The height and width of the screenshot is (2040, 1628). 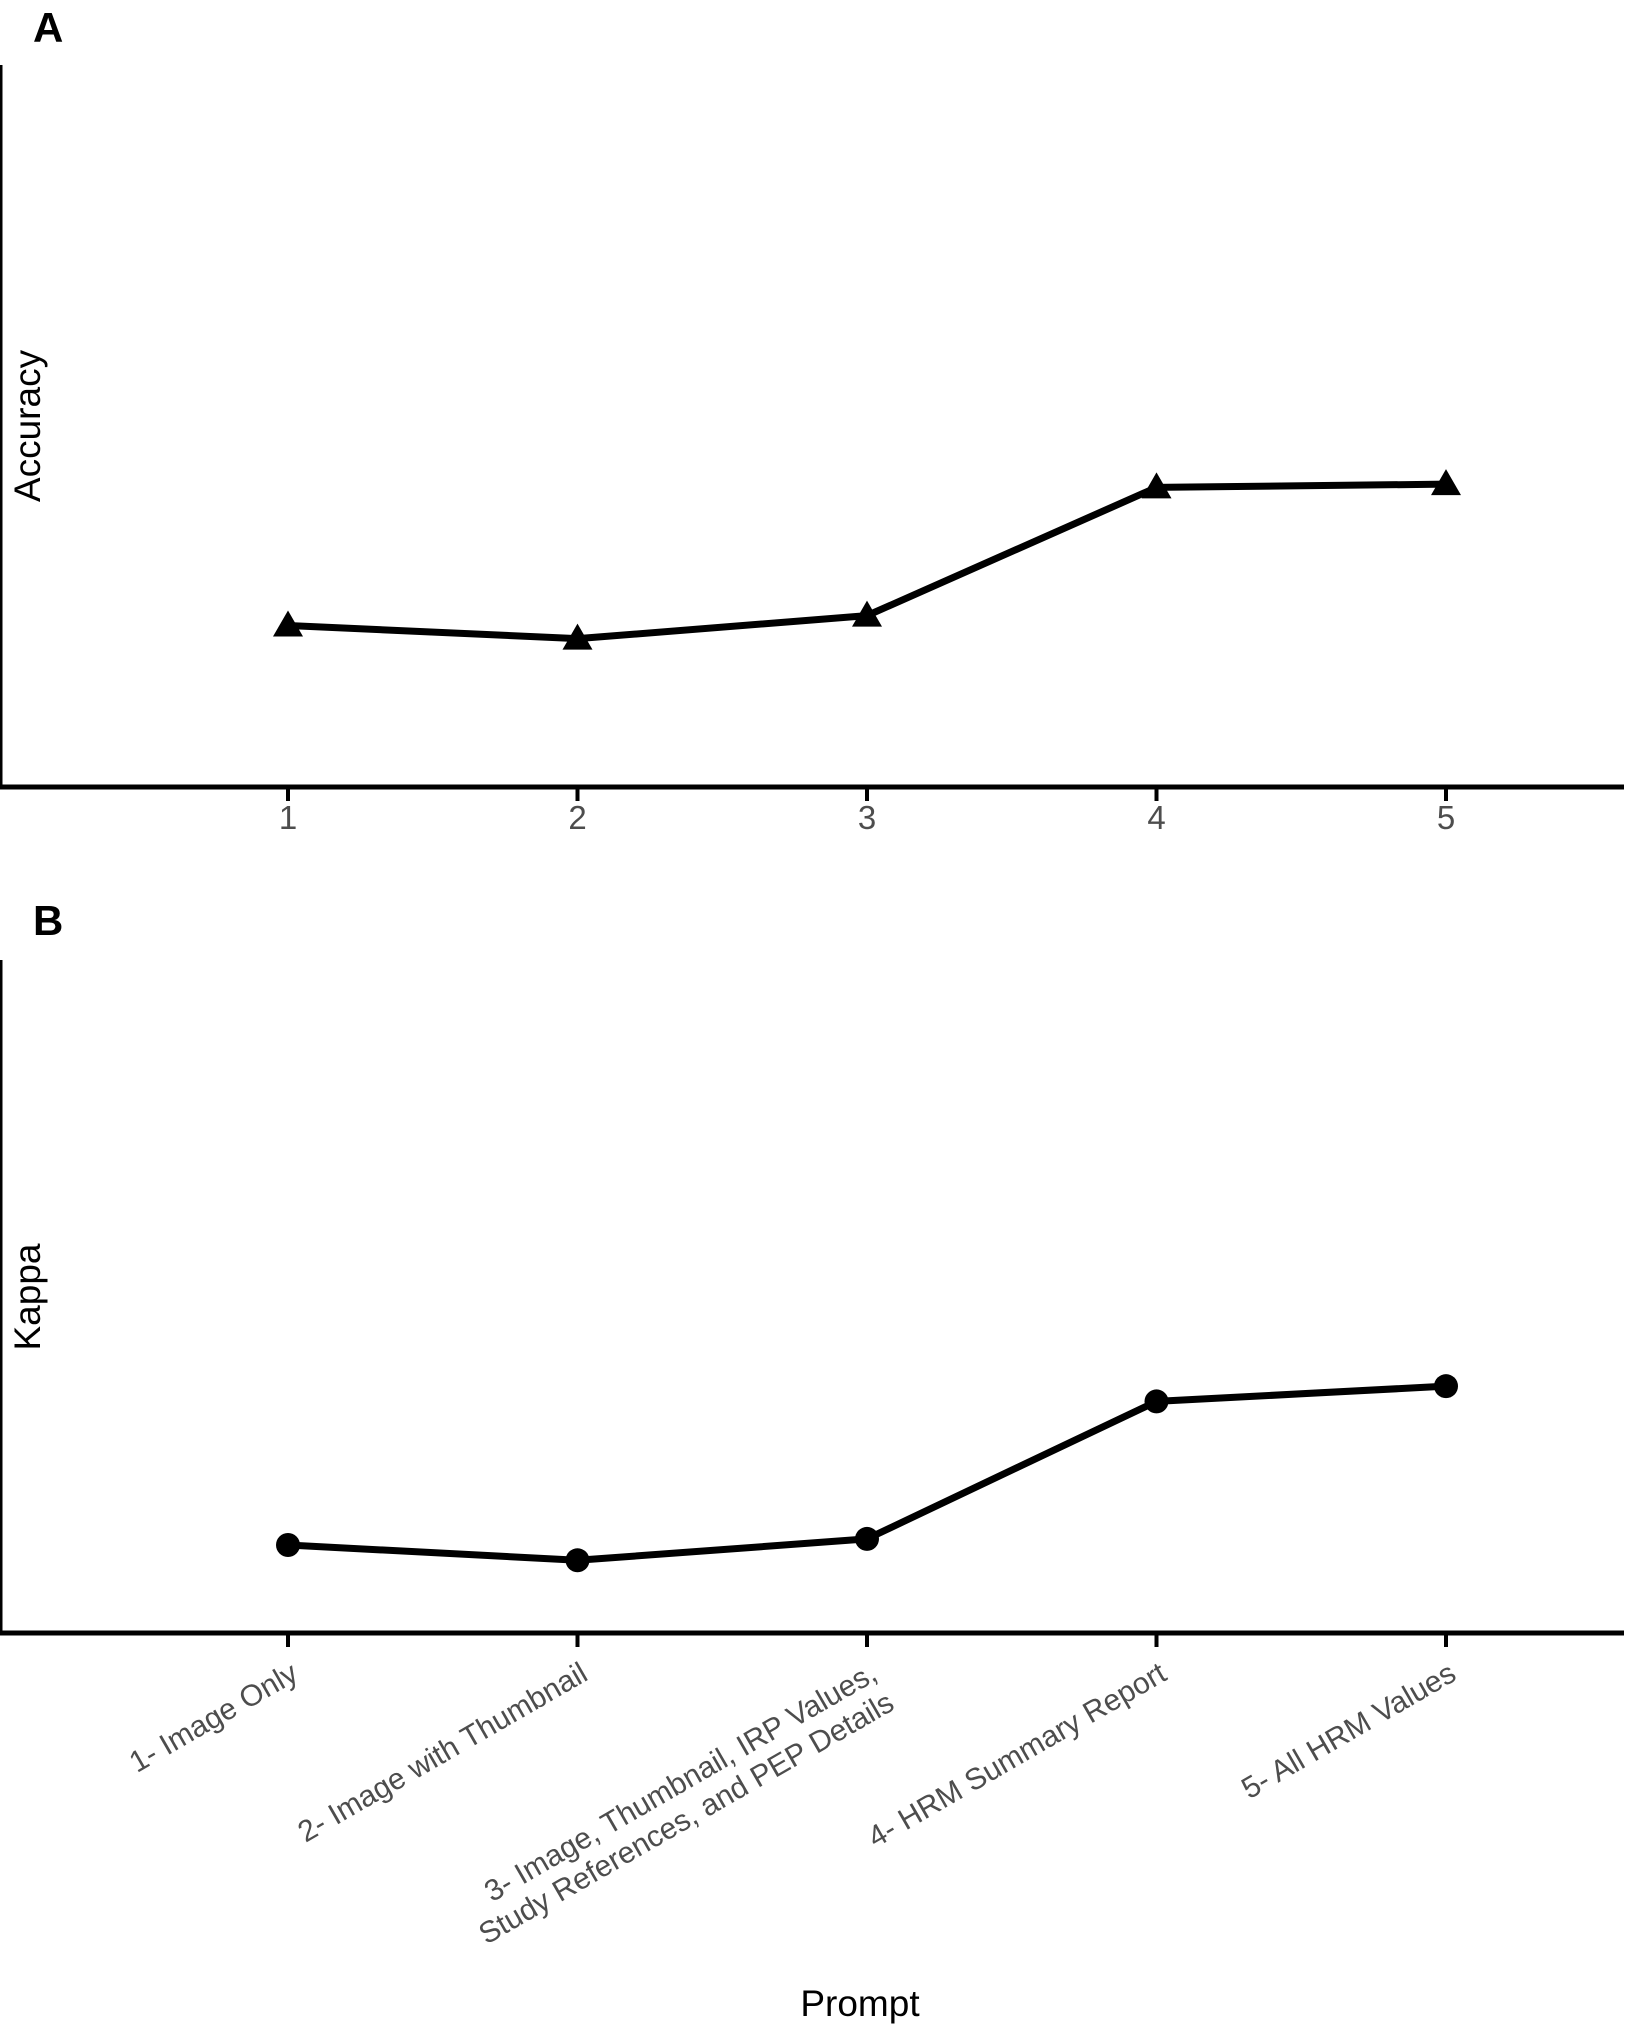 I want to click on panel-b-tag: B, so click(x=48, y=920).